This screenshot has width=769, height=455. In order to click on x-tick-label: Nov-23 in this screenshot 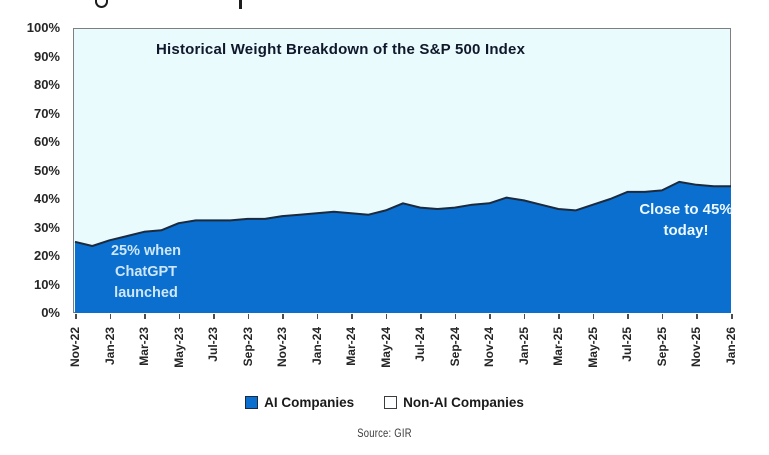, I will do `click(282, 347)`.